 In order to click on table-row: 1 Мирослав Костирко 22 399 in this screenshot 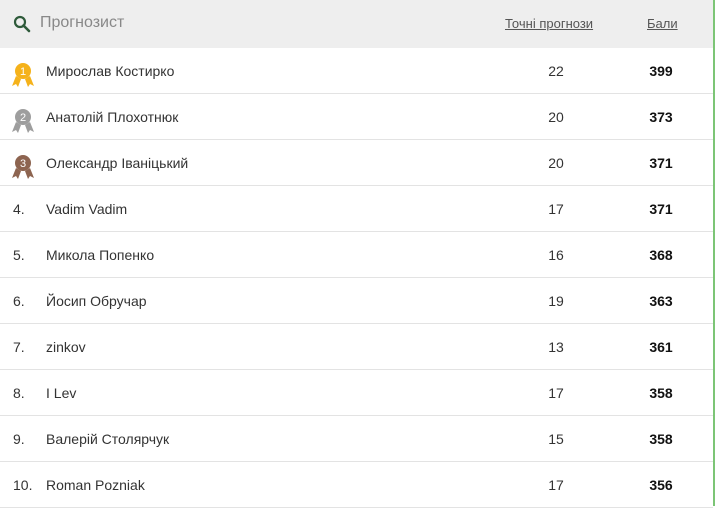, I will do `click(356, 71)`.